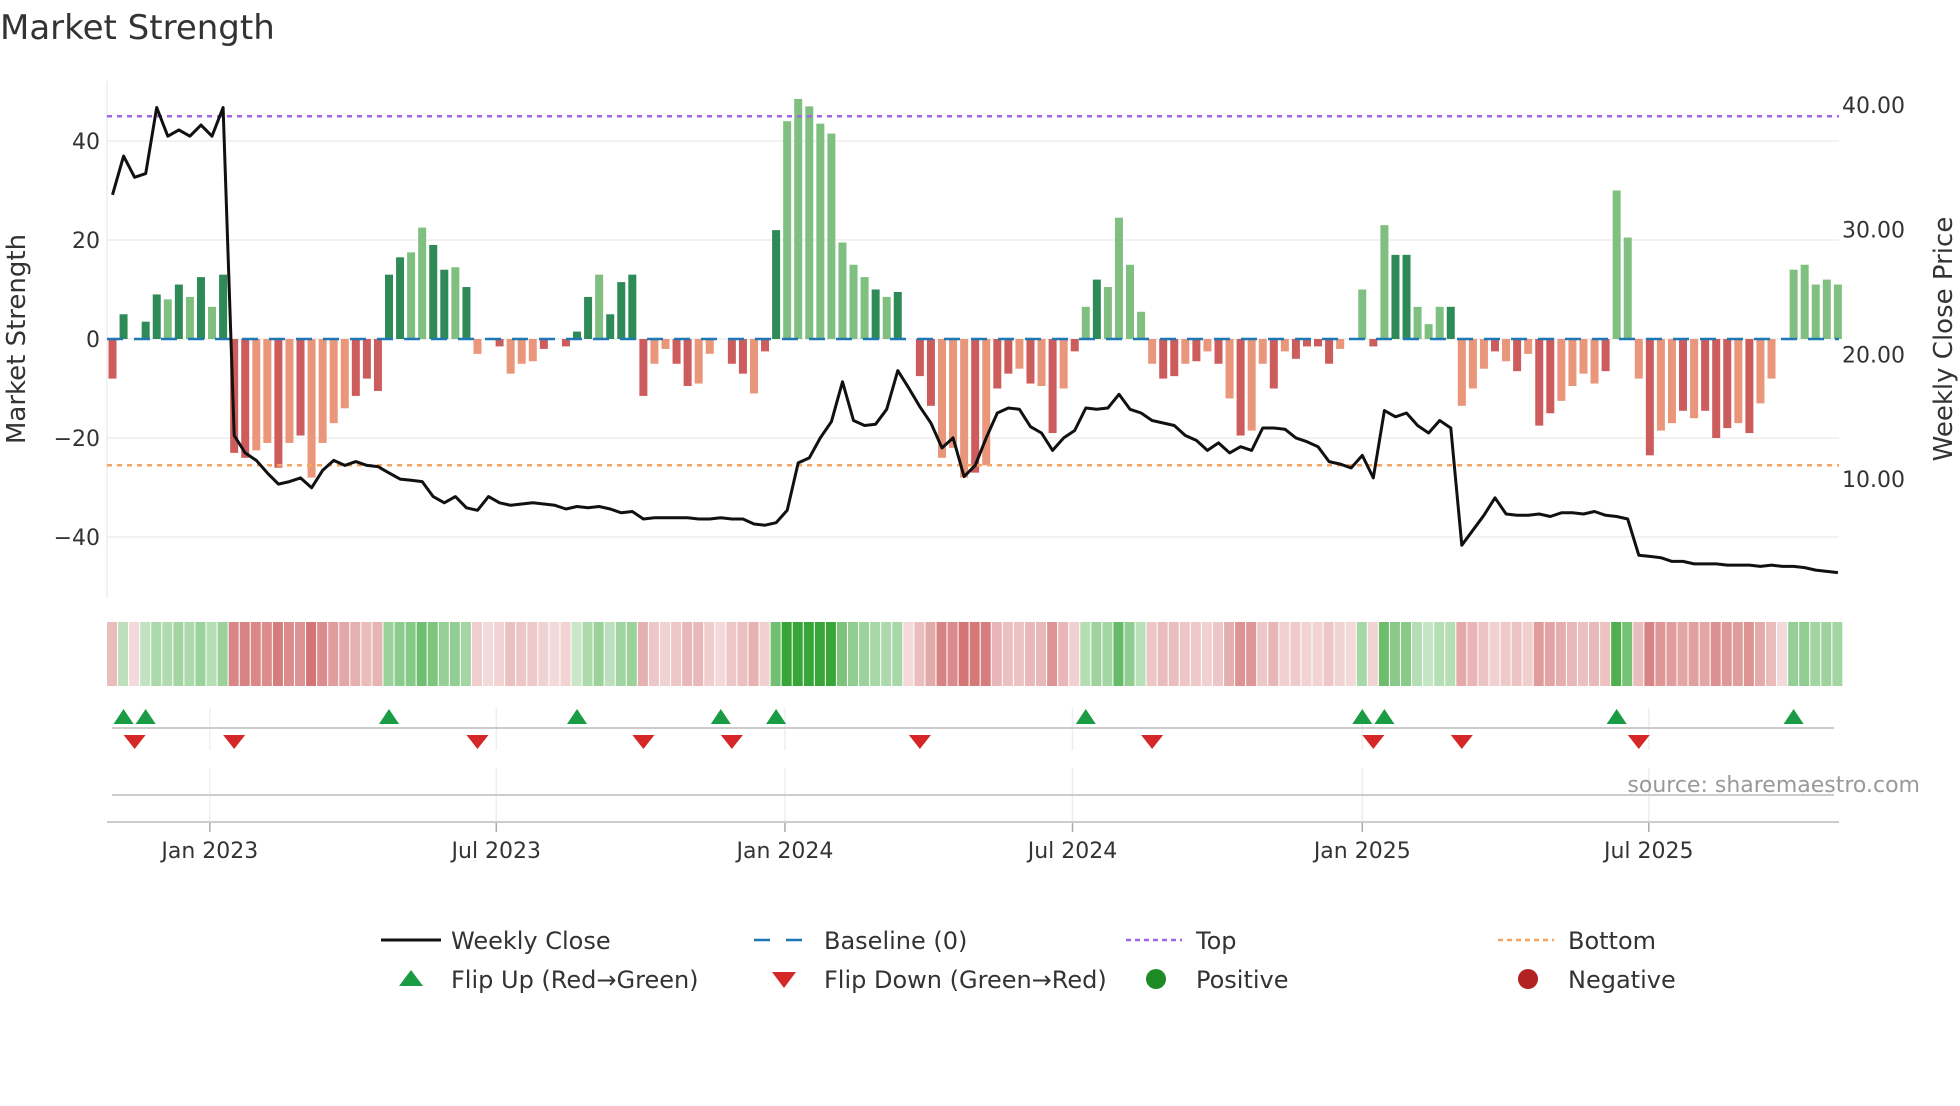  Describe the element at coordinates (1648, 851) in the screenshot. I see `x-tick-label: Jul 2025` at that location.